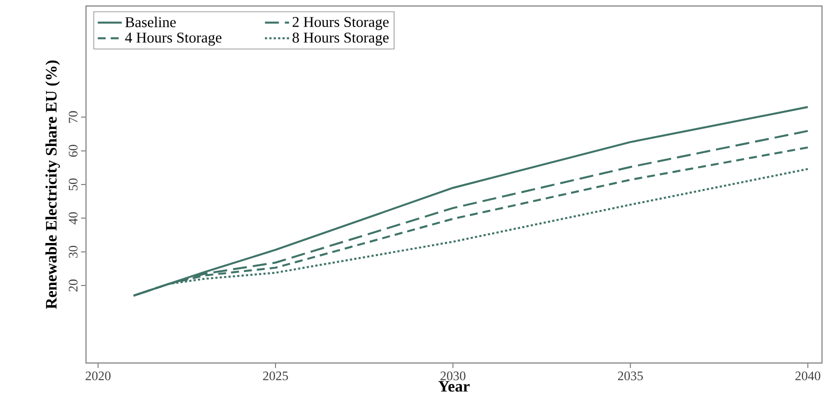 The height and width of the screenshot is (407, 836). I want to click on y-tick-label: 60, so click(73, 150).